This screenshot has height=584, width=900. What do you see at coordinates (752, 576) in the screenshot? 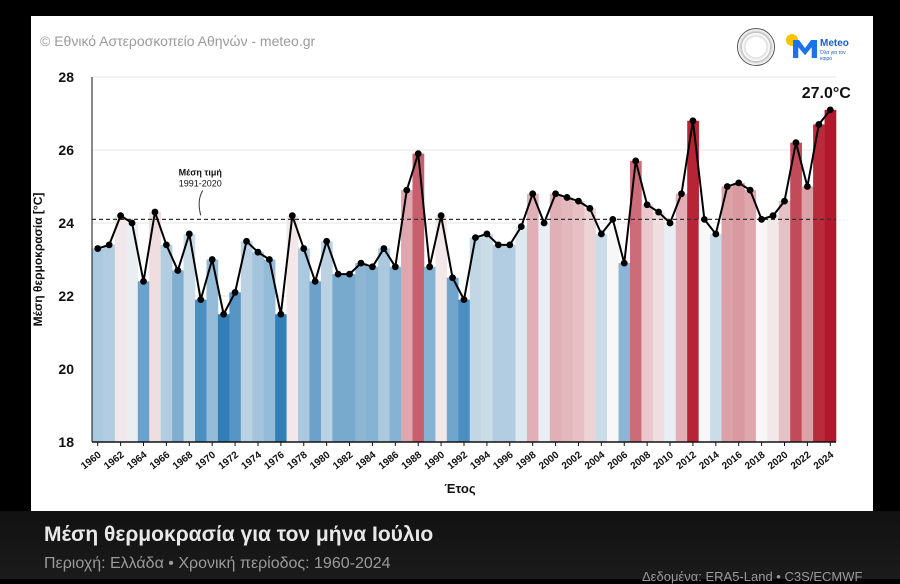
I see `footer-source: Δεδομένα: ERA5-Land • C3S/ECMWF` at bounding box center [752, 576].